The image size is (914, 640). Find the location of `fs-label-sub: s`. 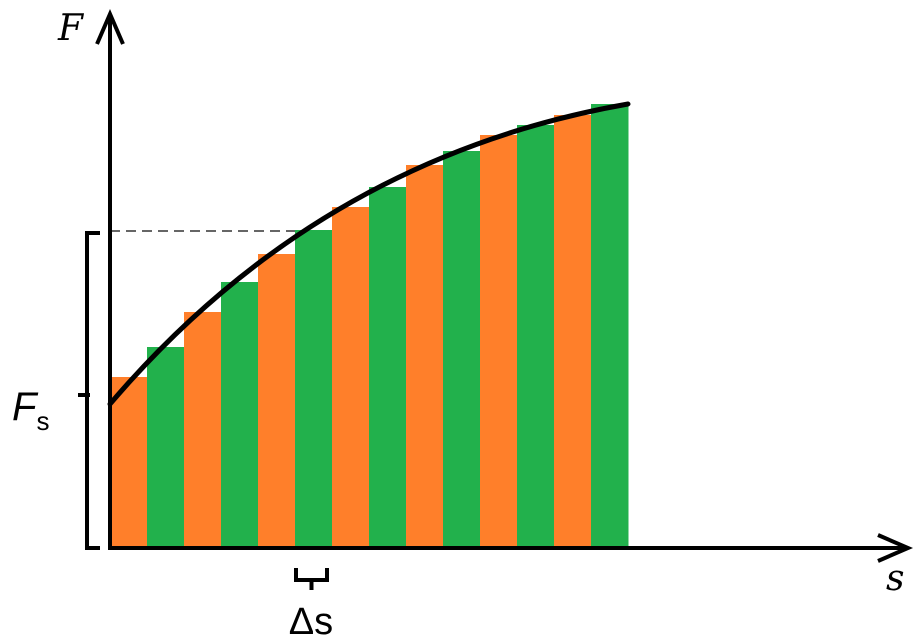

fs-label-sub: s is located at coordinates (42, 421).